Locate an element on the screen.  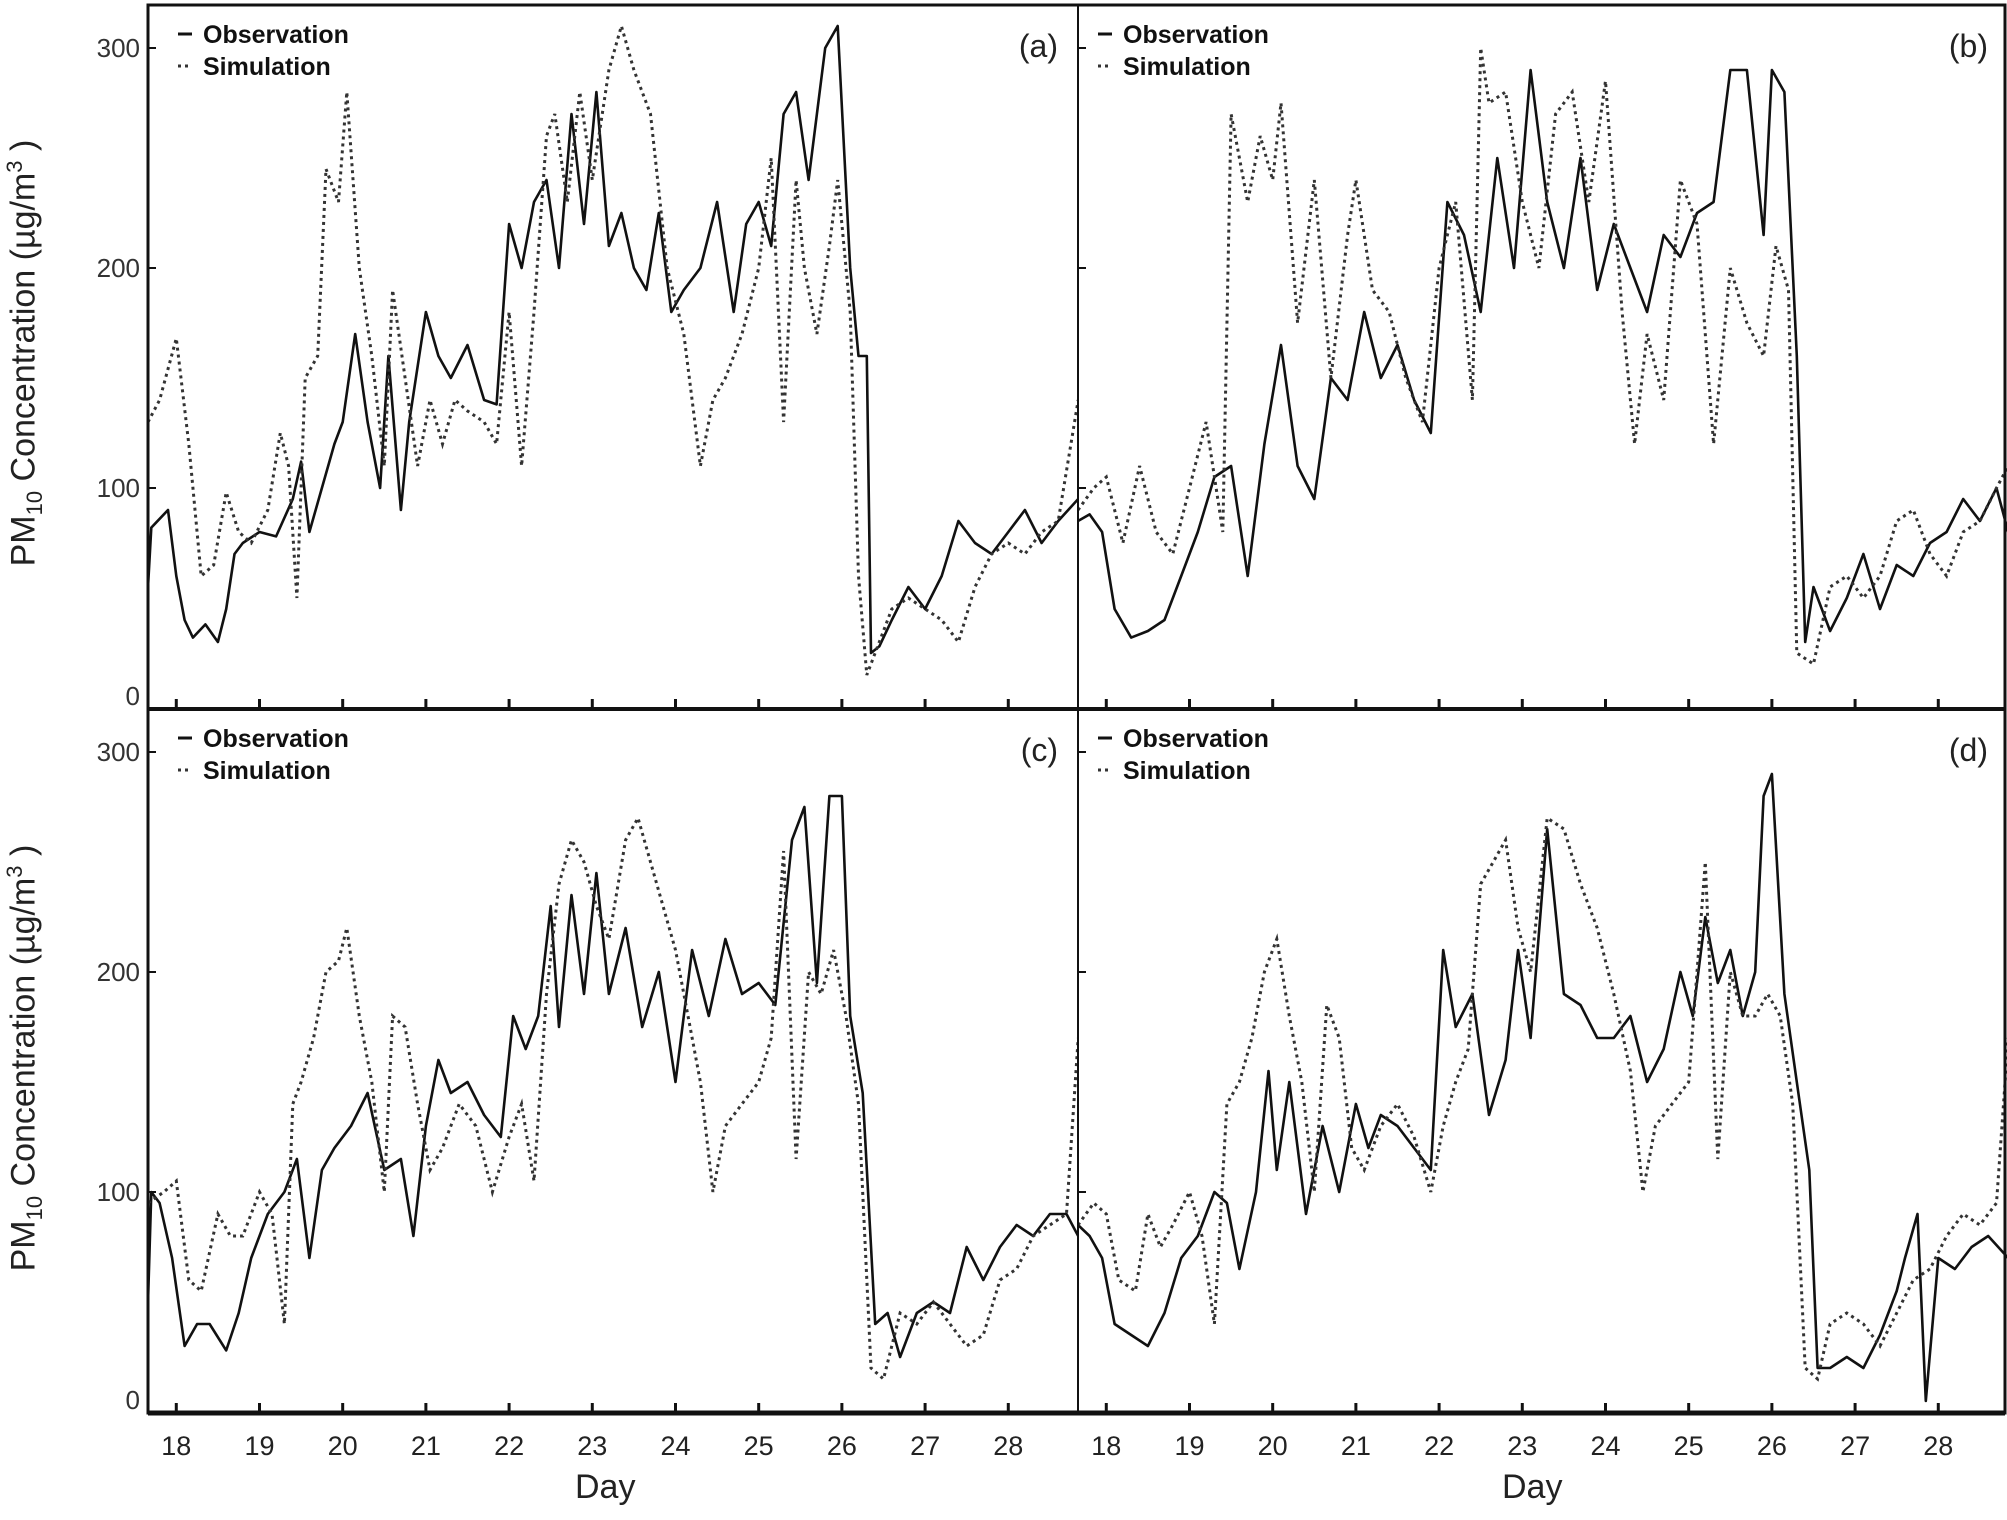
panel-tag: (d) is located at coordinates (1968, 750).